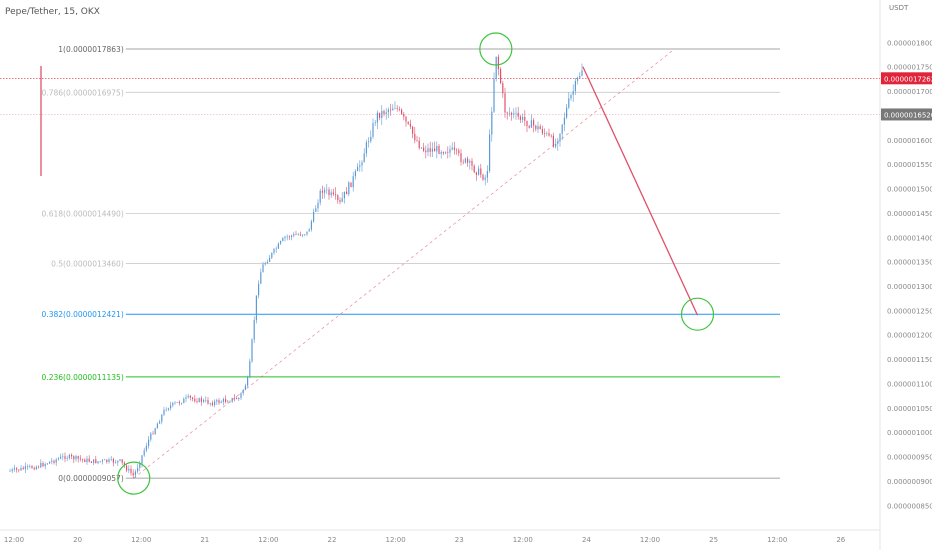  What do you see at coordinates (713, 540) in the screenshot?
I see `time-tick-label: 25` at bounding box center [713, 540].